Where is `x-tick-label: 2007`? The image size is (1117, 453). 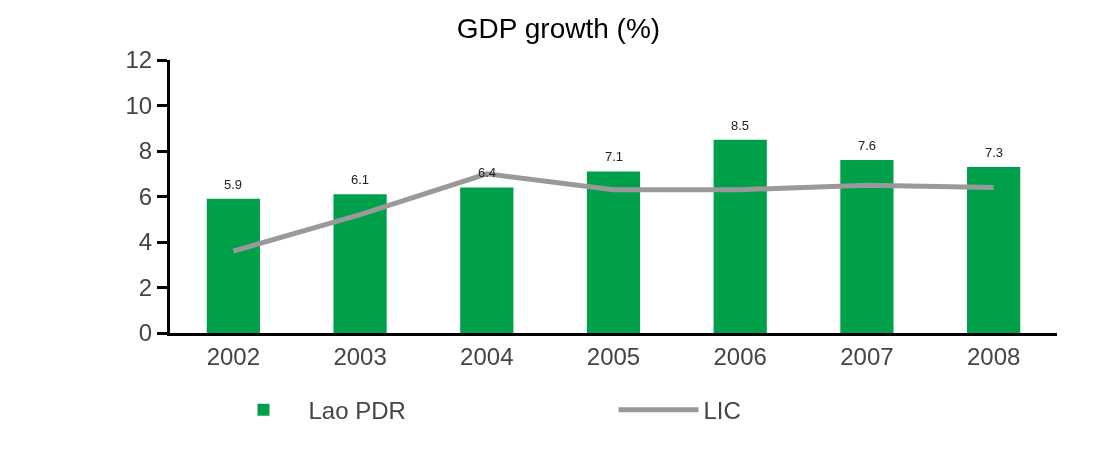
x-tick-label: 2007 is located at coordinates (867, 356).